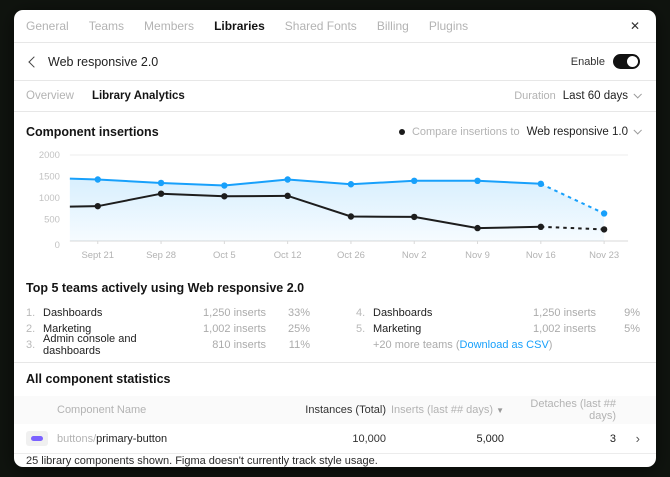 The image size is (670, 477). I want to click on team-percent: 5%, so click(632, 329).